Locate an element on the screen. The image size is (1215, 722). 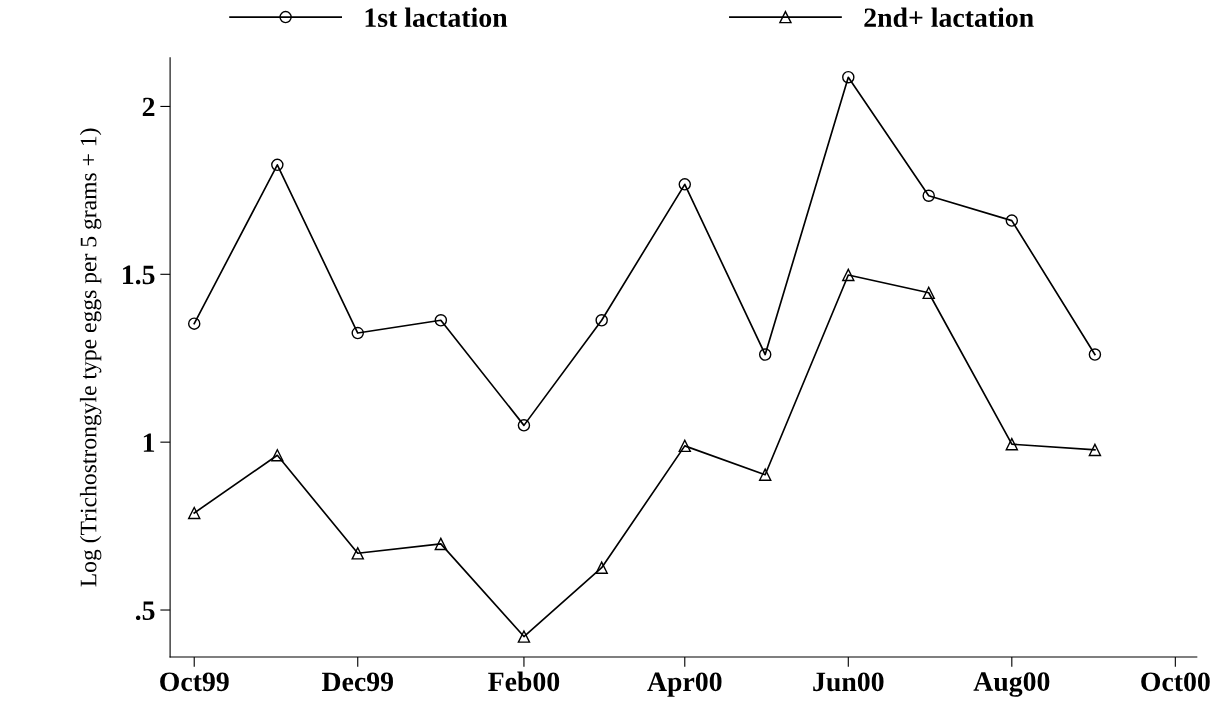
y-axis-title: Log (Trichostrongyle type eggs per 5 grams + 1) is located at coordinates (90, 357).